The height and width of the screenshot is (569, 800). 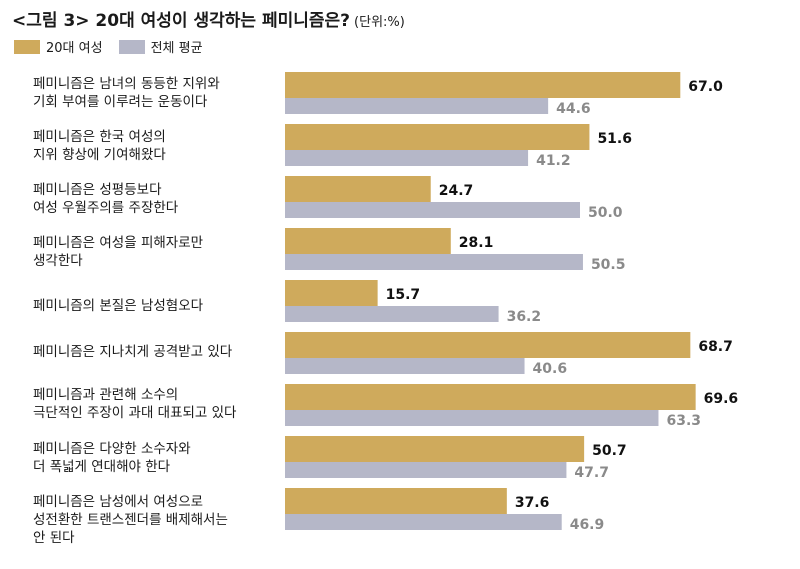 What do you see at coordinates (524, 317) in the screenshot?
I see `value-label-overall: 36.2` at bounding box center [524, 317].